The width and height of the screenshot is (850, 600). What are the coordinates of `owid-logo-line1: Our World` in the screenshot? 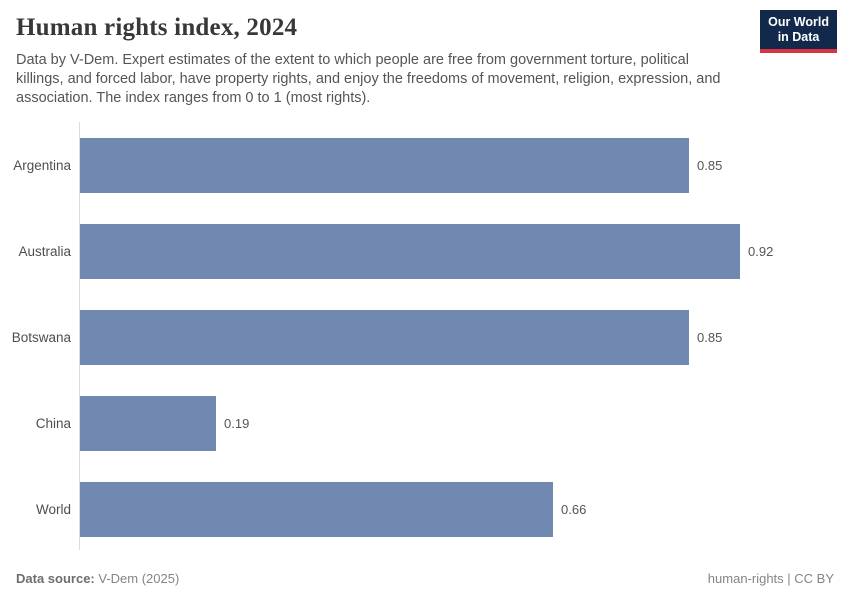 It's located at (798, 22).